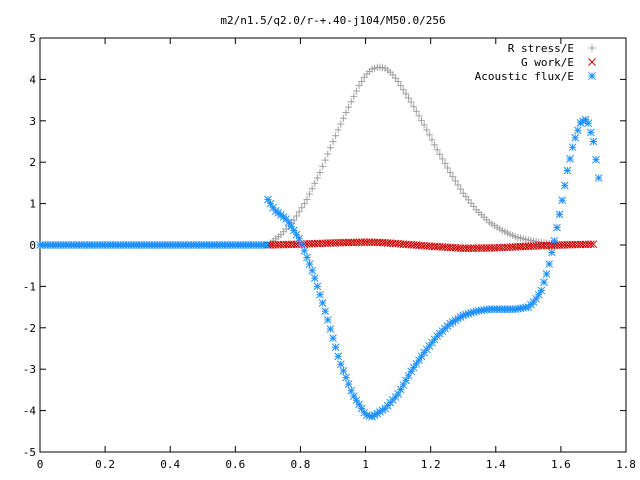 The image size is (640, 480). Describe the element at coordinates (561, 464) in the screenshot. I see `x-tick-label: 1.6` at that location.